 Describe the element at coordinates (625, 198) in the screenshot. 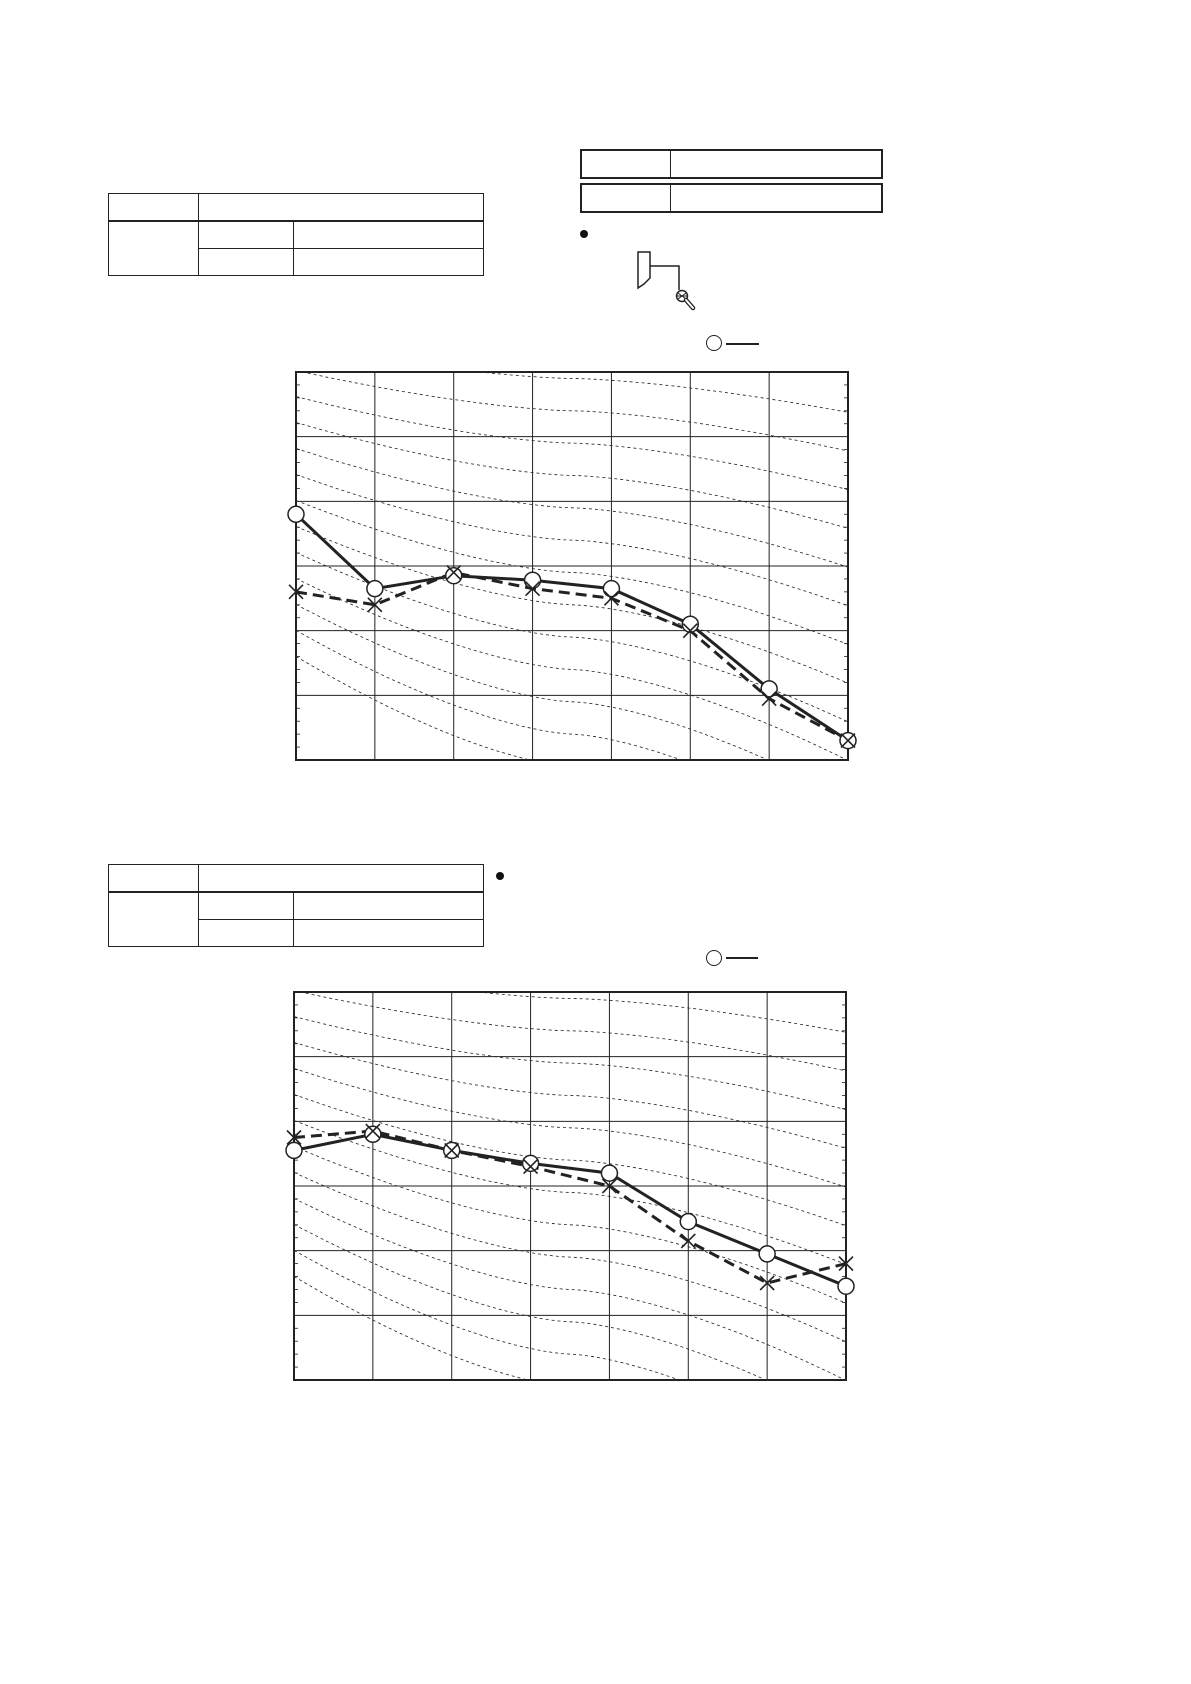

I see `condition-table-2-label-cell` at that location.